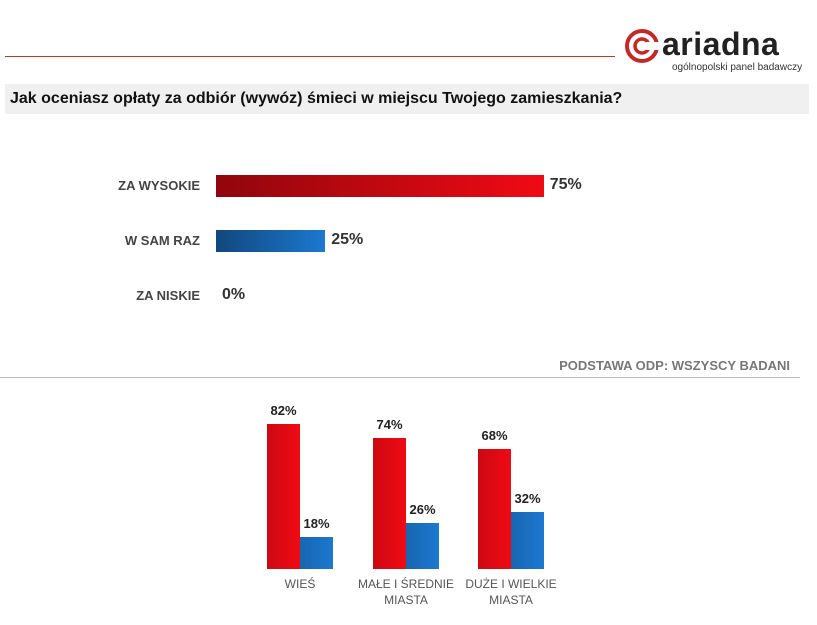 This screenshot has height=625, width=817. Describe the element at coordinates (565, 184) in the screenshot. I see `value-label: 75%` at that location.